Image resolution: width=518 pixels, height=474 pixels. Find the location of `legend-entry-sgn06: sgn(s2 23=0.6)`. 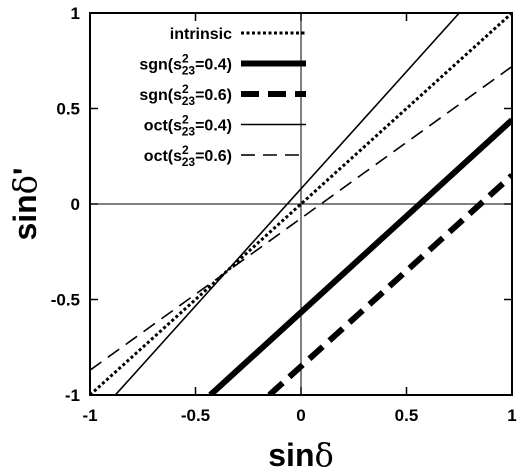

legend-entry-sgn06: sgn(s2 23=0.6) is located at coordinates (222, 95).